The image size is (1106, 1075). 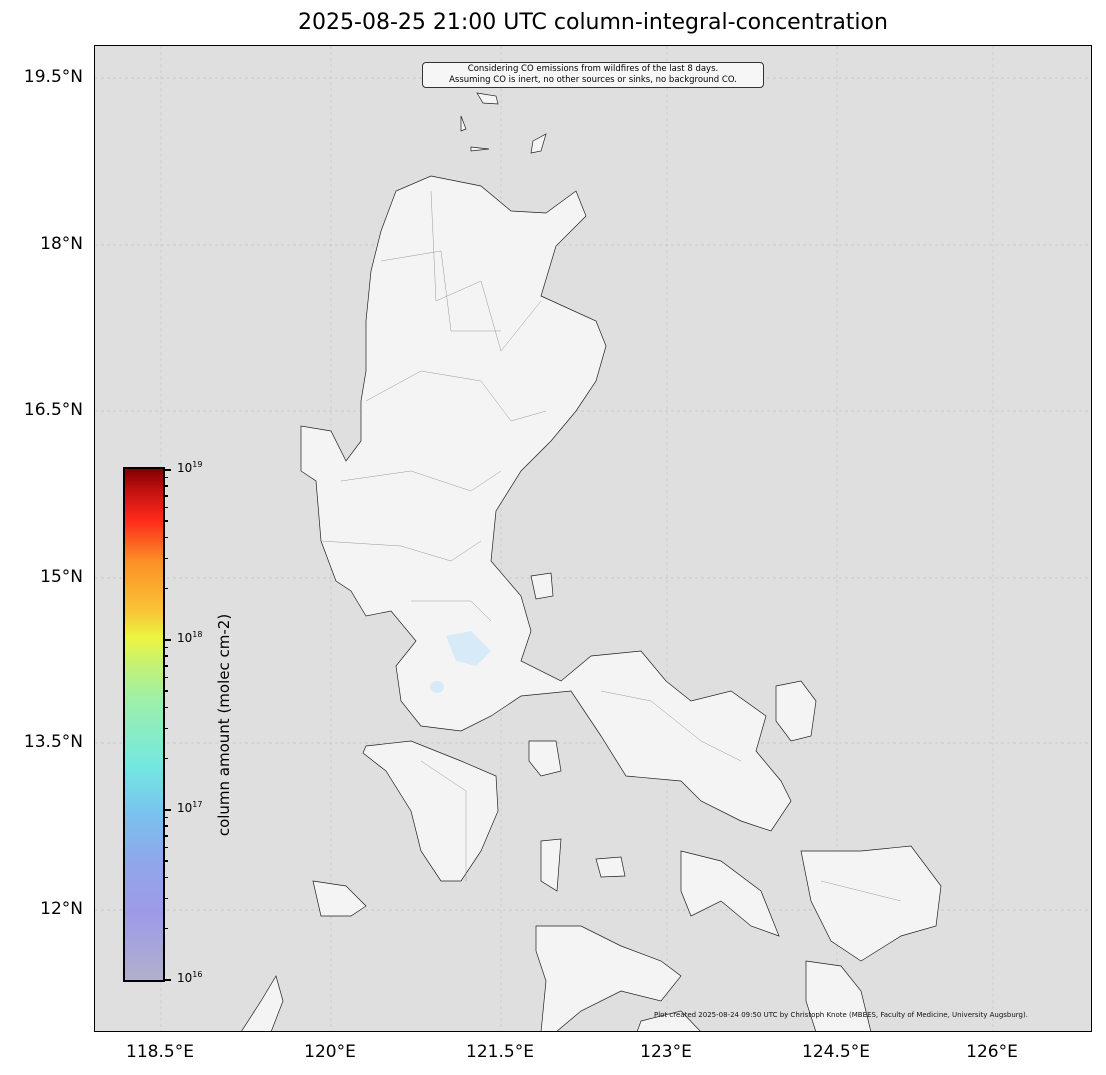 I want to click on lon-tick-label: 120°E, so click(x=330, y=1052).